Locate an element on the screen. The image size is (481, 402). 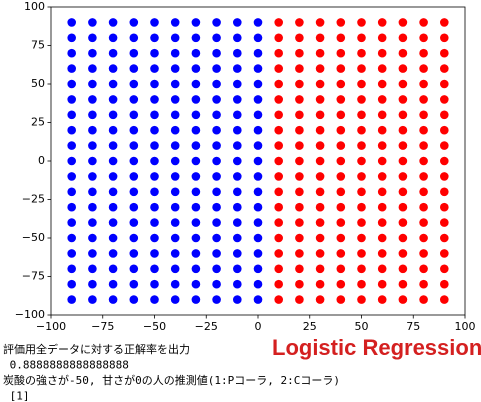
y-tick-label: 50 is located at coordinates (38, 83).